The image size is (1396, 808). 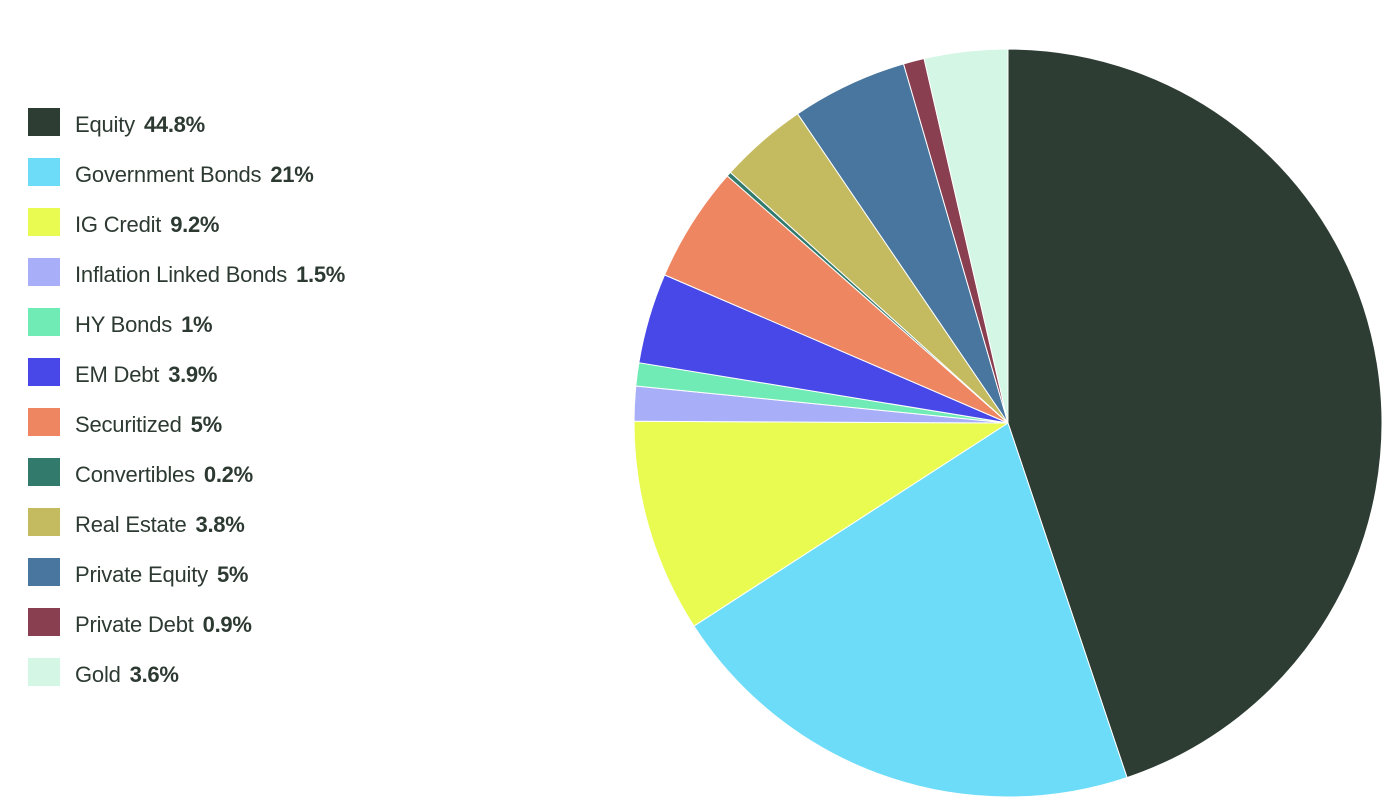 What do you see at coordinates (117, 374) in the screenshot?
I see `legend-label: EM Debt` at bounding box center [117, 374].